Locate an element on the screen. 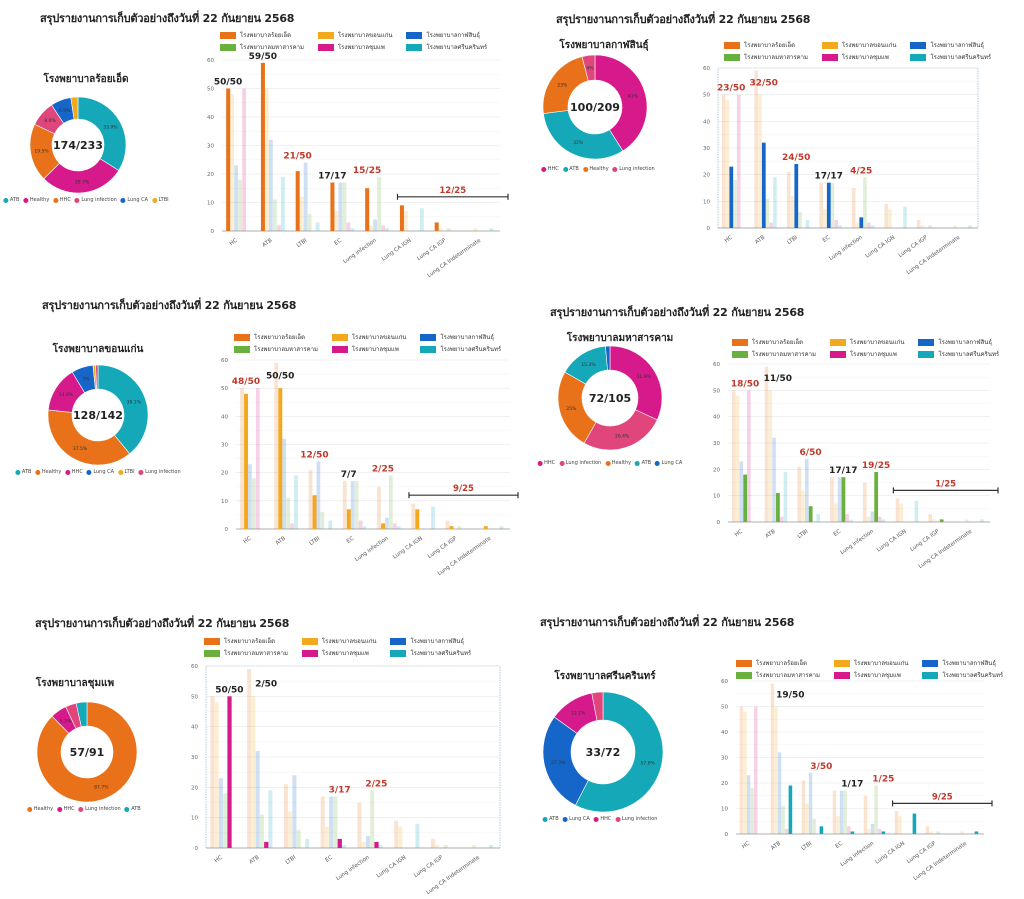  bar-annotation: 50/50 is located at coordinates (229, 690).